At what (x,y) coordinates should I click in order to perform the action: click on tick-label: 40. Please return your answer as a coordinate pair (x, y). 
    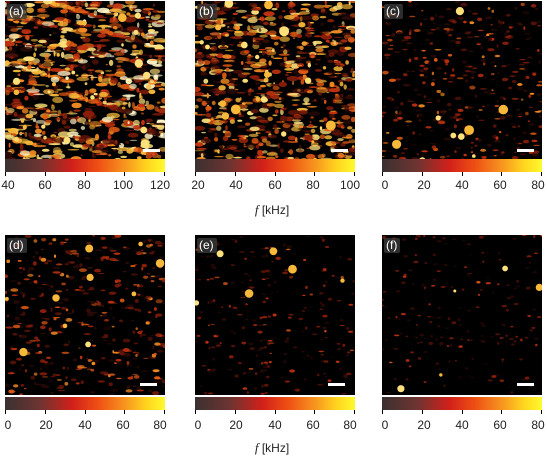
    Looking at the image, I should click on (462, 425).